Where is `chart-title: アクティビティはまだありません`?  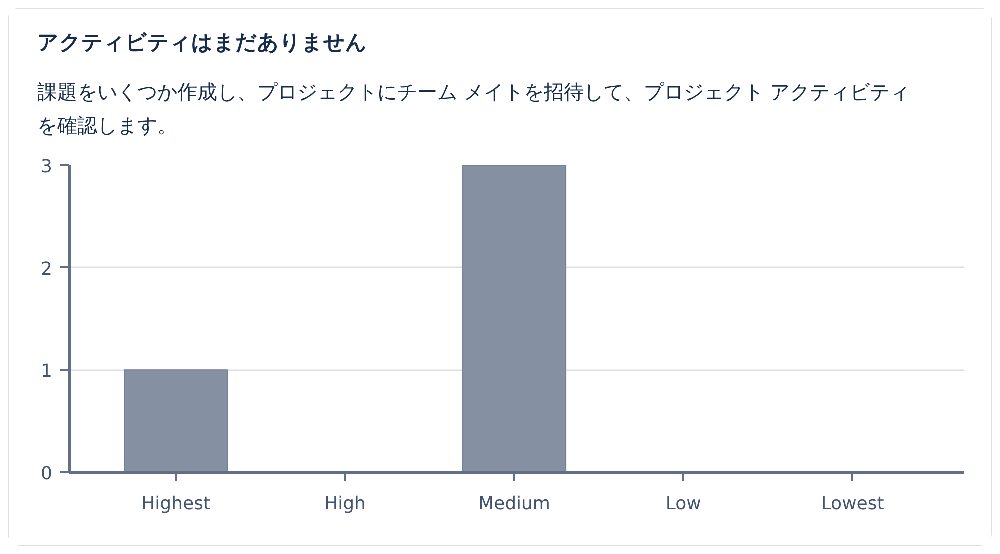 chart-title: アクティビティはまだありません is located at coordinates (203, 42).